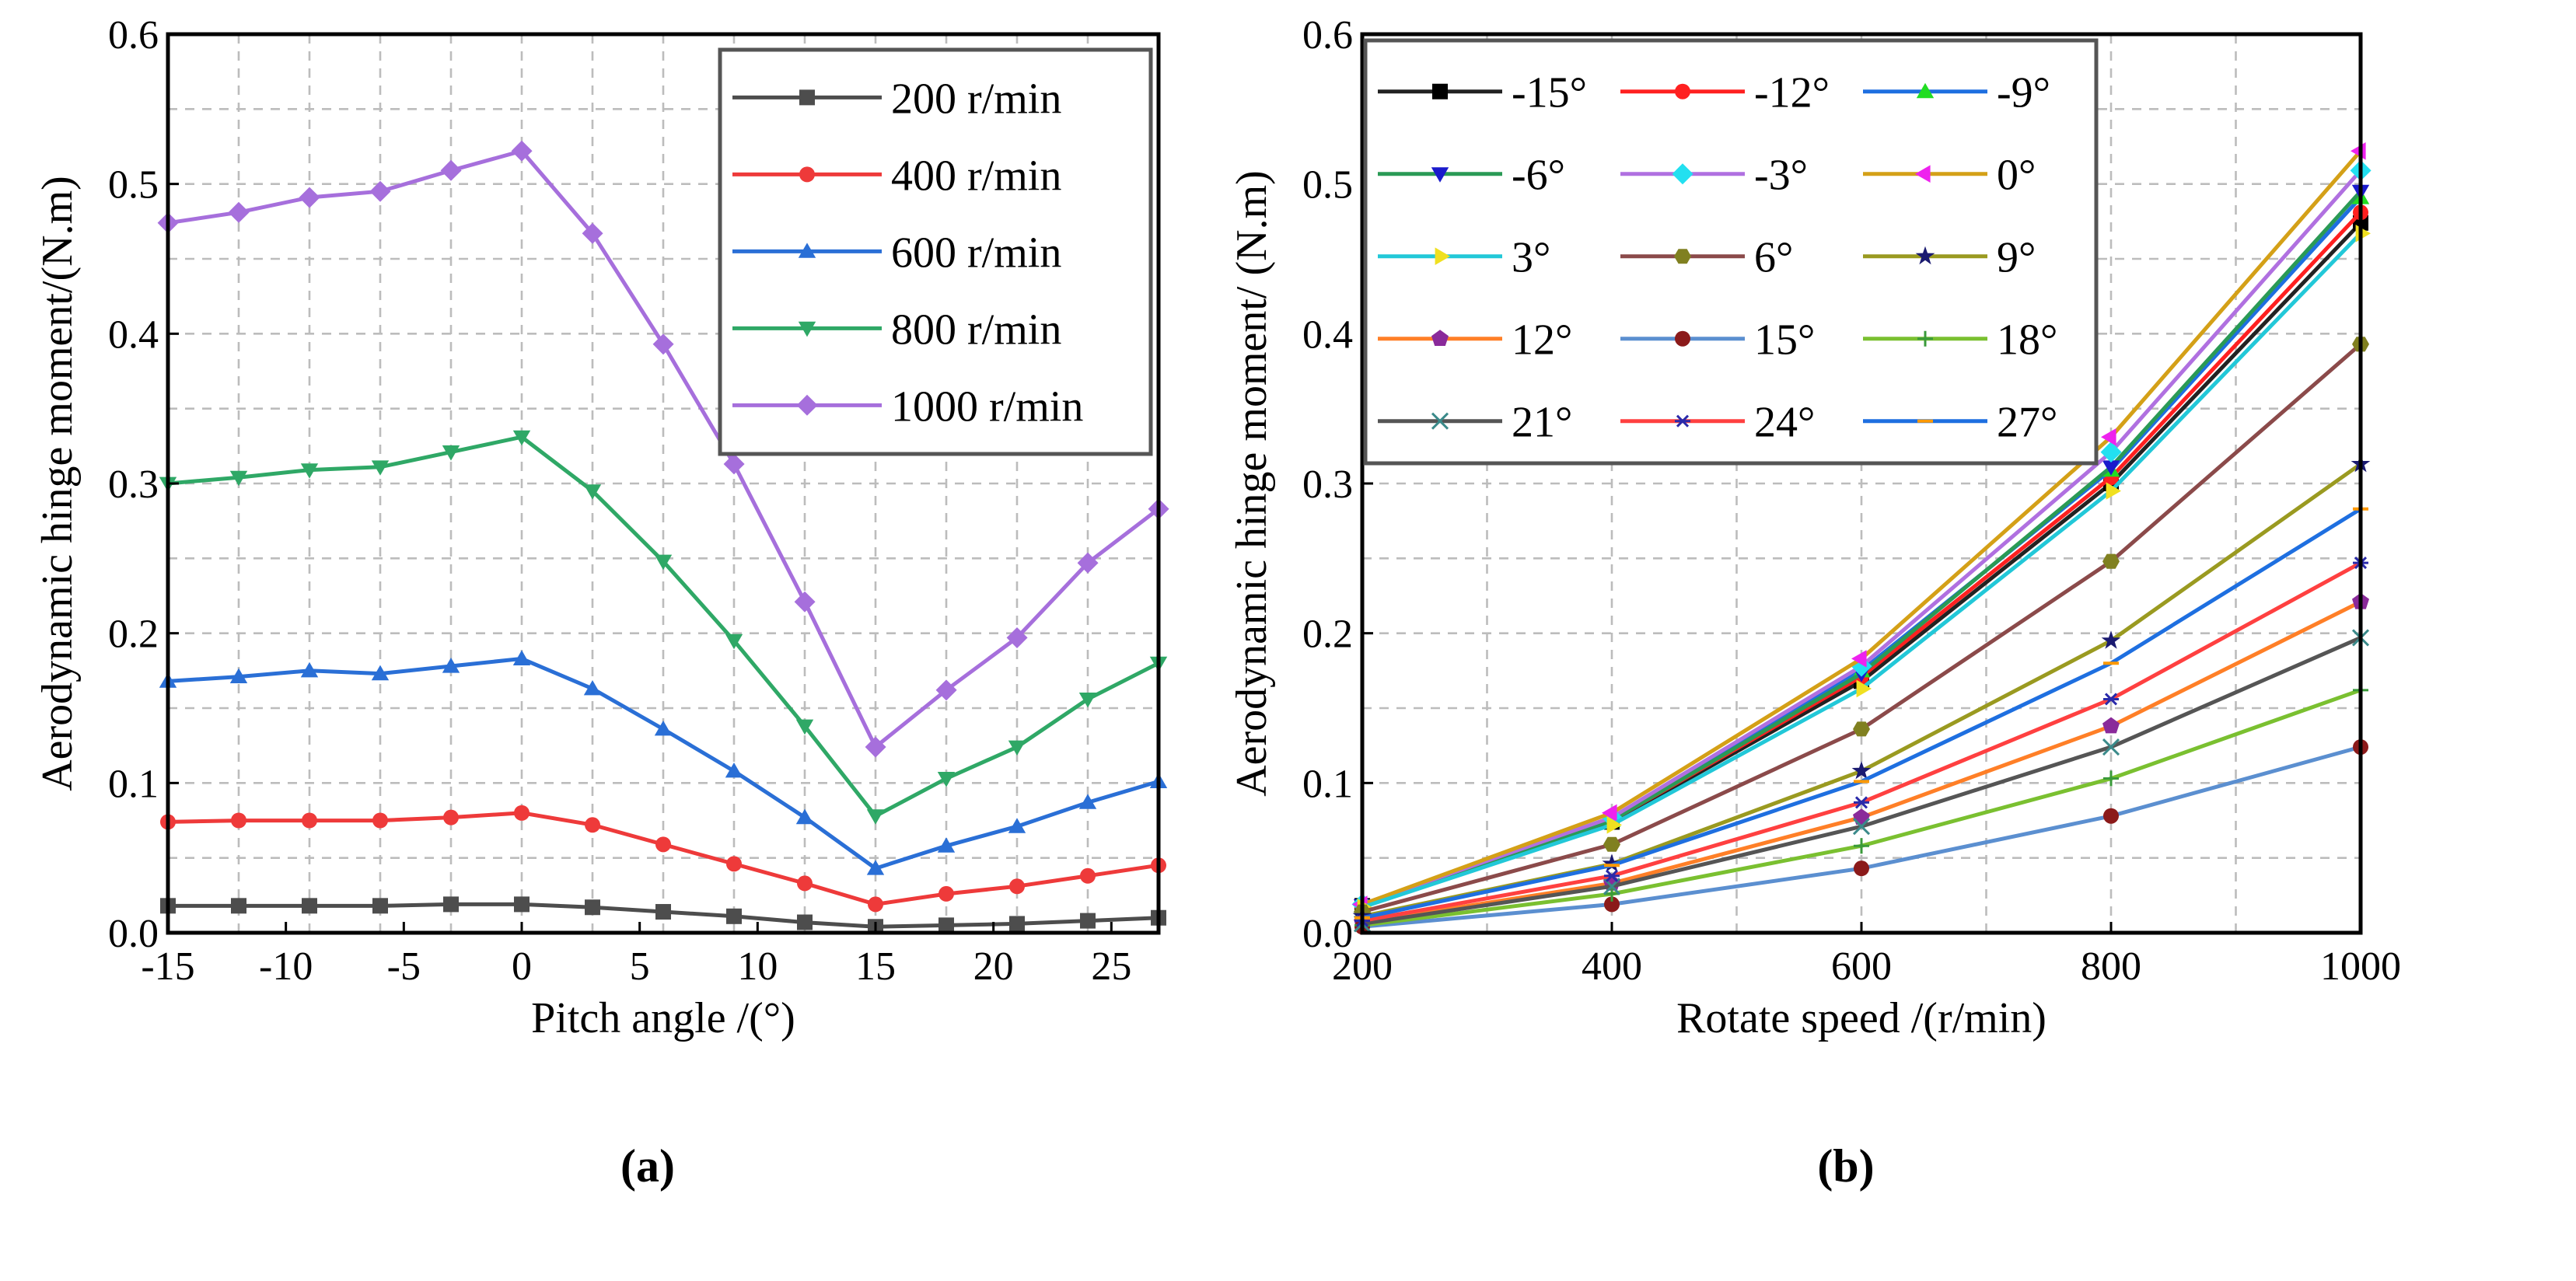 This screenshot has height=1281, width=2576. I want to click on legend-item: 600 r/min, so click(896, 253).